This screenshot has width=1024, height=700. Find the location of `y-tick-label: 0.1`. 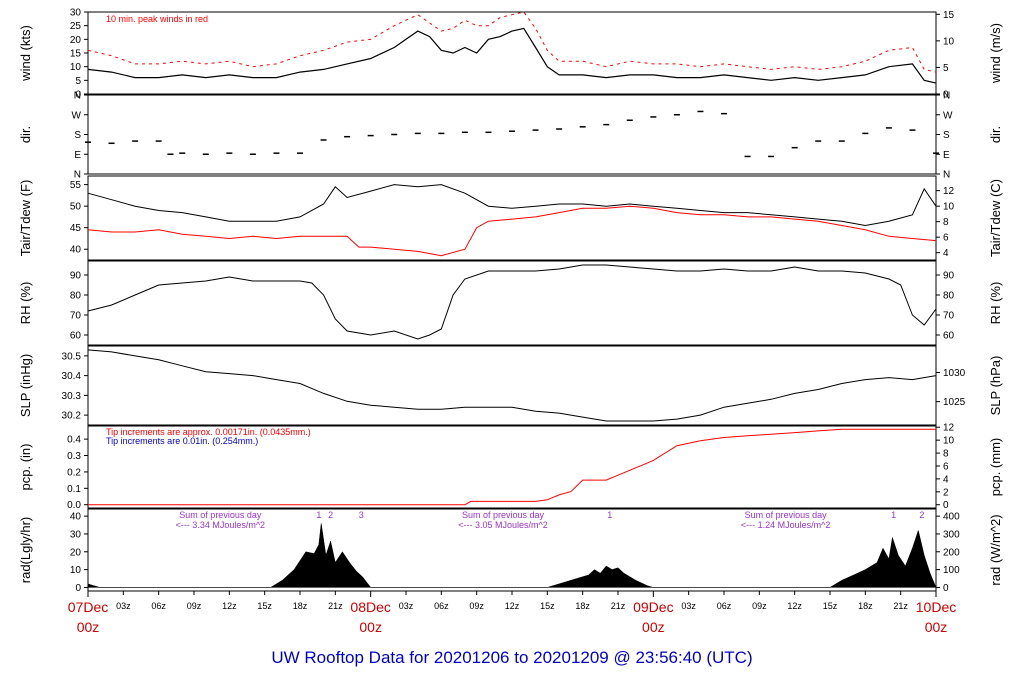

y-tick-label: 0.1 is located at coordinates (74, 489).